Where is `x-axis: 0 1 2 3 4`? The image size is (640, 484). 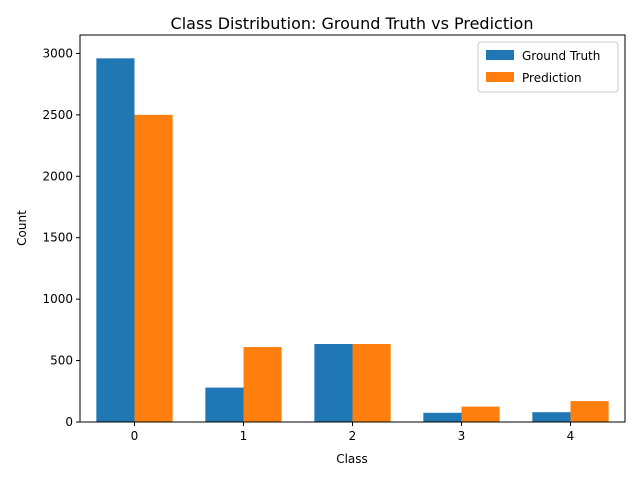 x-axis: 0 1 2 3 4 is located at coordinates (353, 432).